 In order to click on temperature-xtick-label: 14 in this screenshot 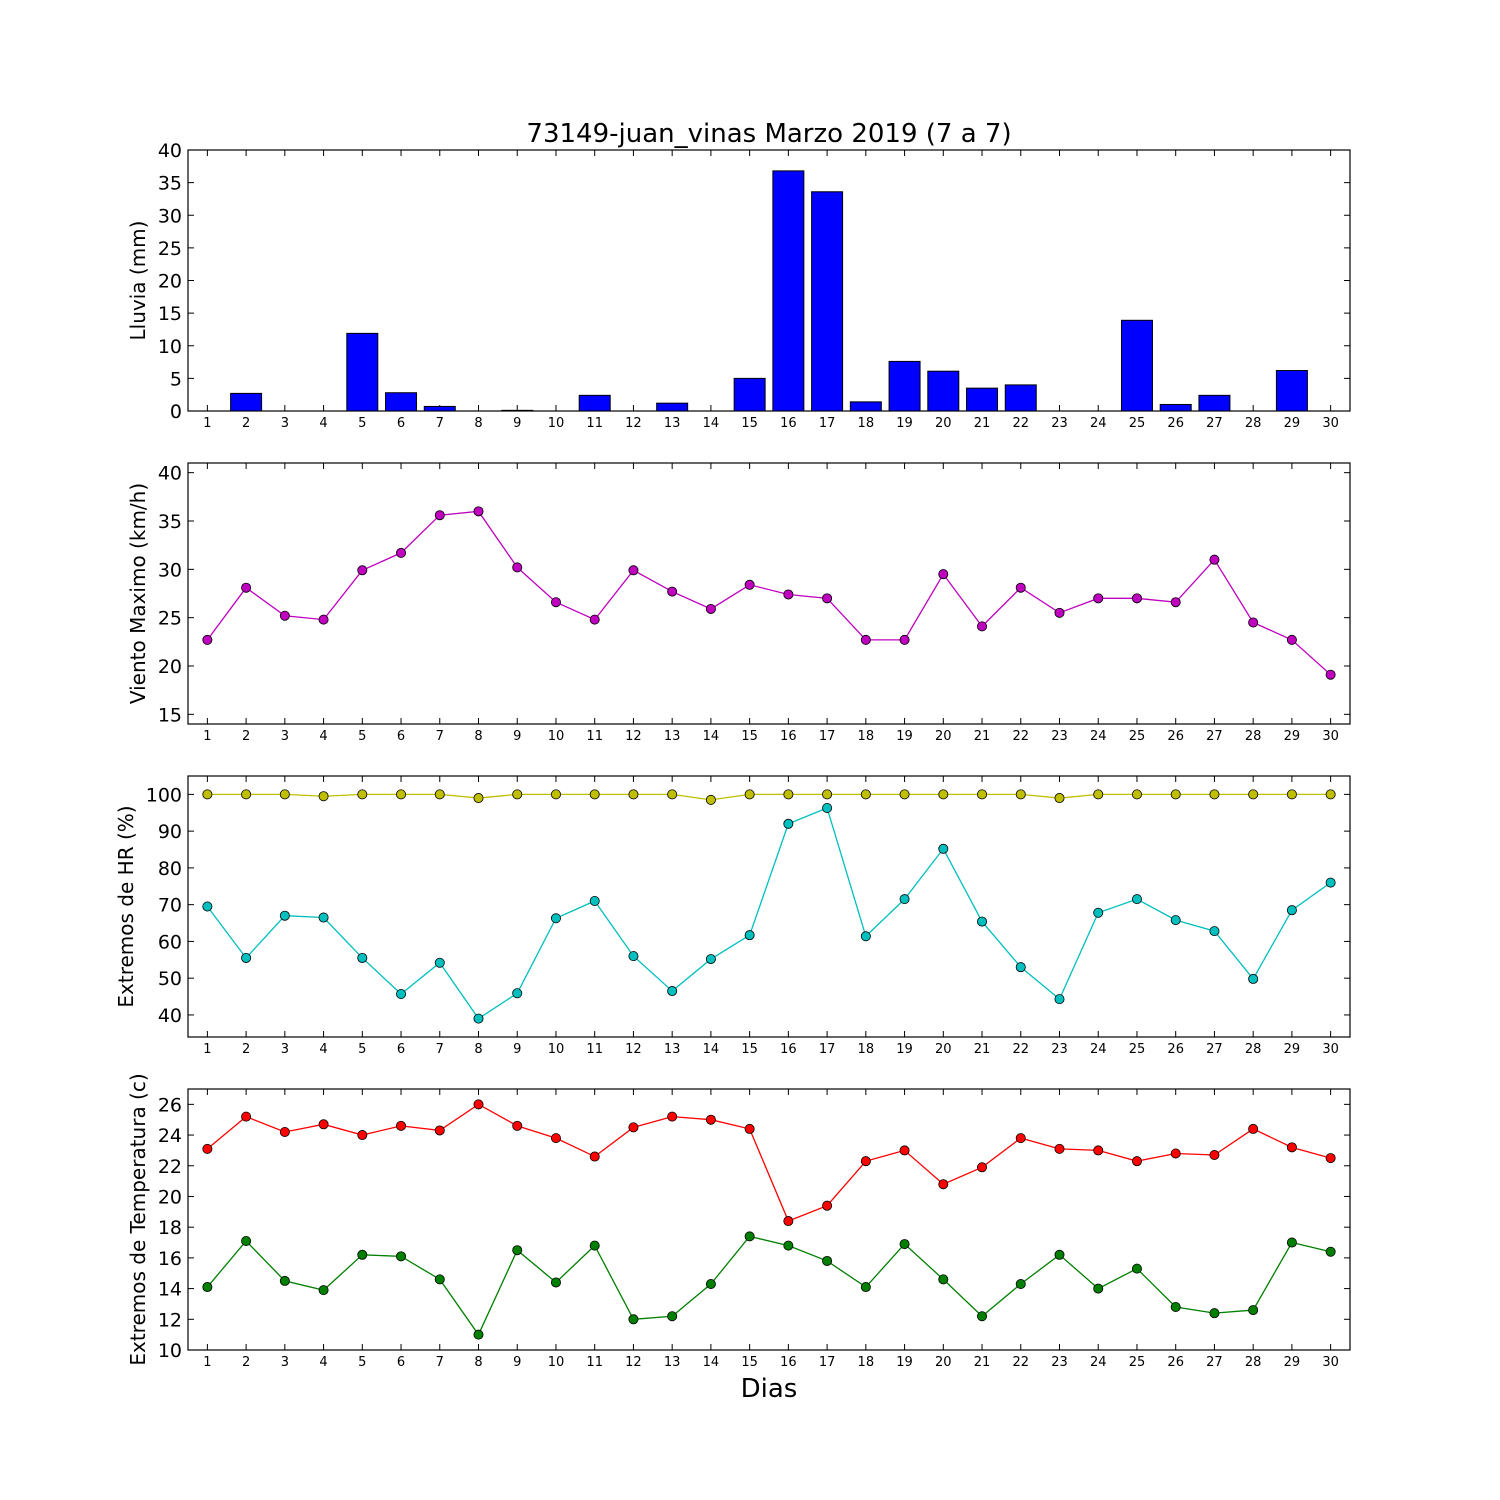, I will do `click(711, 1362)`.